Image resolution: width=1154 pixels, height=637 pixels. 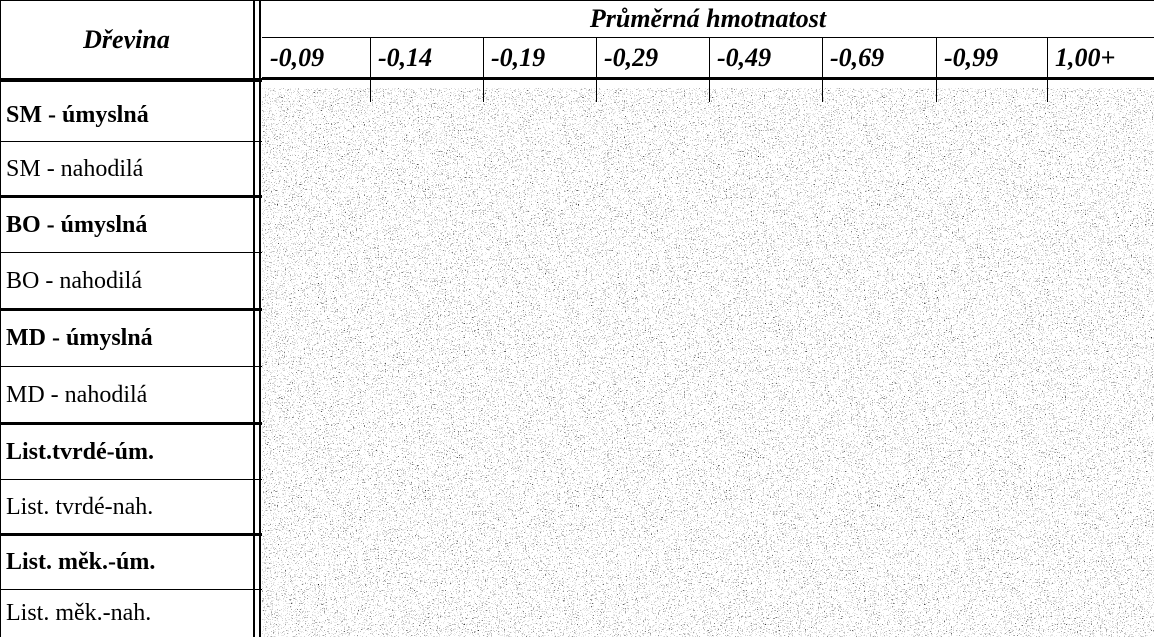 I want to click on group-header: Průměrná hmotnatost, so click(x=708, y=18).